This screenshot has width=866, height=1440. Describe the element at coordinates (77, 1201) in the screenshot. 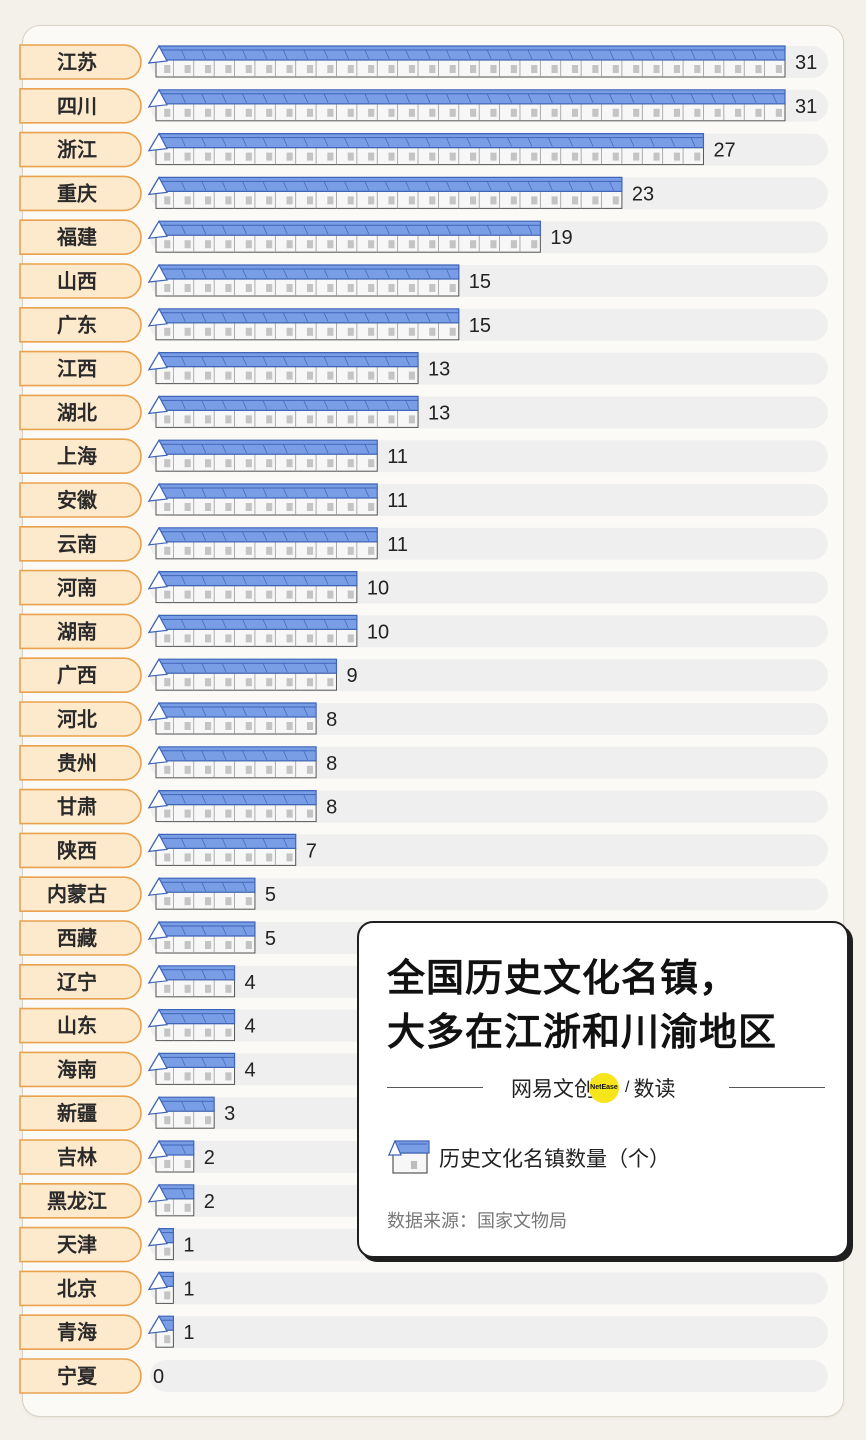

I see `category-label: 黑龙江` at that location.